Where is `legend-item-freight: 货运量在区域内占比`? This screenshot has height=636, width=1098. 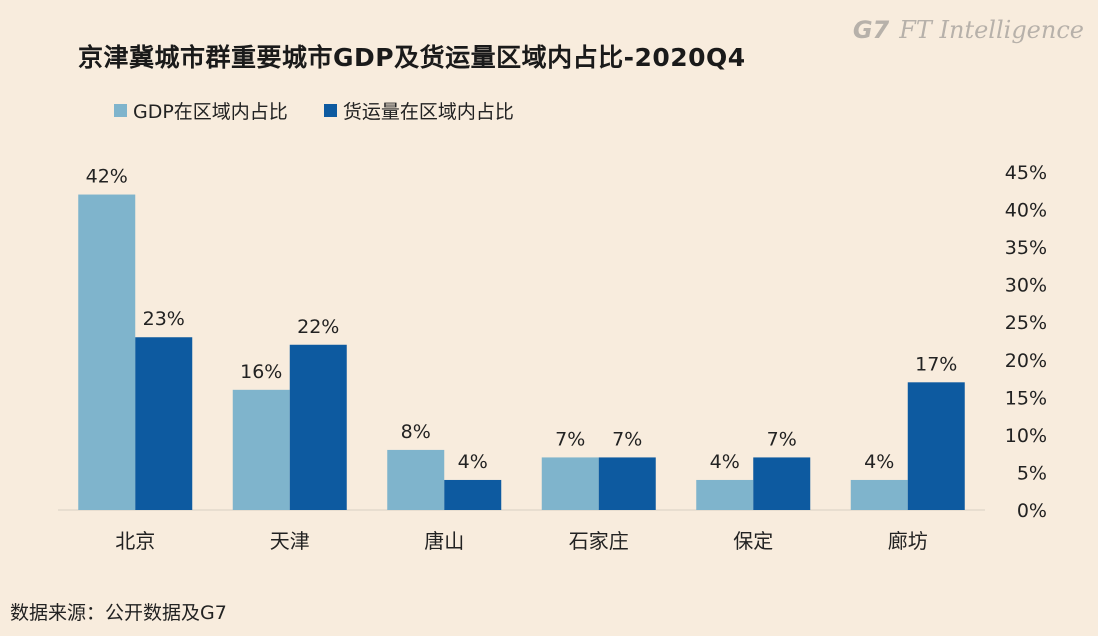
legend-item-freight: 货运量在区域内占比 is located at coordinates (418, 110).